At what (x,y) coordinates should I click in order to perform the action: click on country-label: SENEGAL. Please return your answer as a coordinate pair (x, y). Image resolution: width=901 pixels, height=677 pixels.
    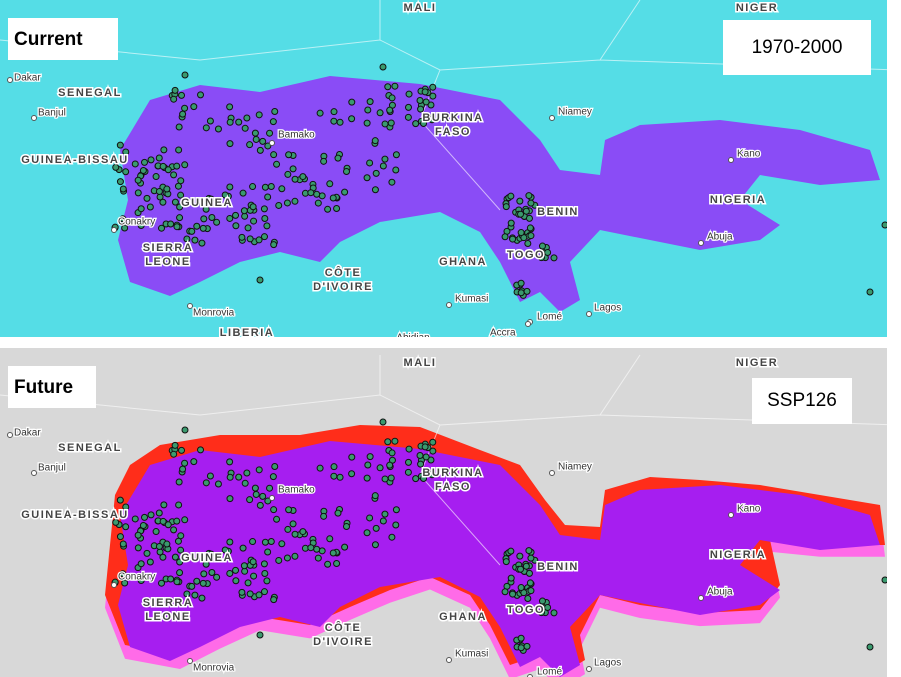
    Looking at the image, I should click on (90, 93).